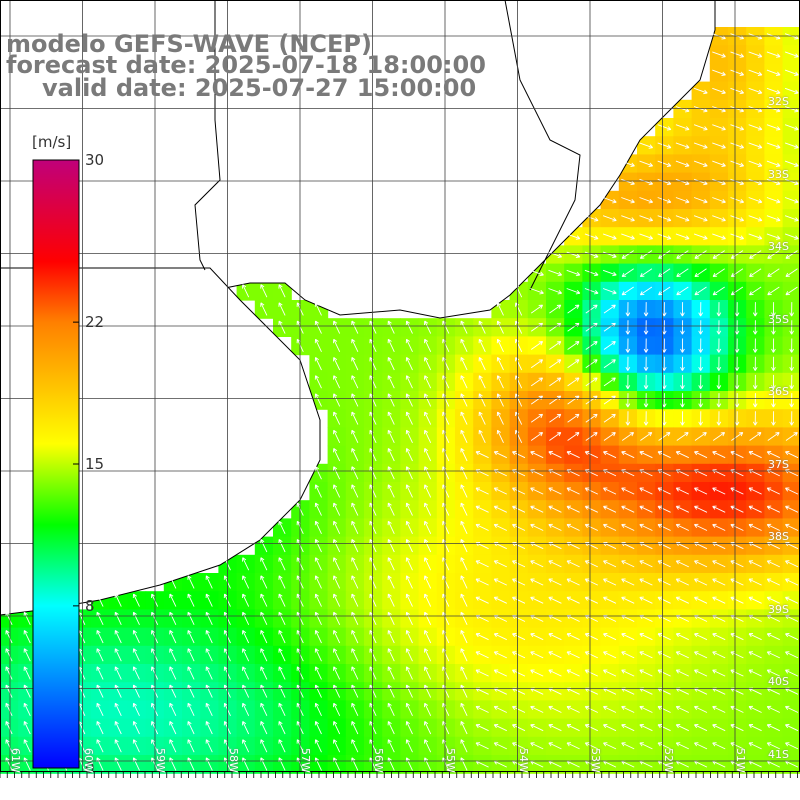  What do you see at coordinates (95, 160) in the screenshot?
I see `colorbar-tick: 30` at bounding box center [95, 160].